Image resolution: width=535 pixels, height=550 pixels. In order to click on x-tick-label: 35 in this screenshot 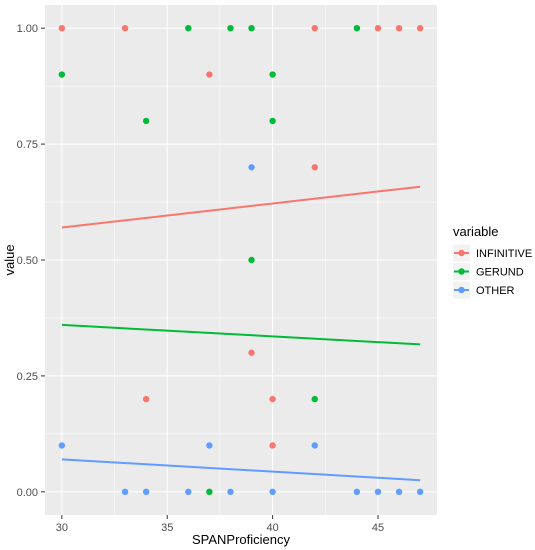, I will do `click(167, 528)`.